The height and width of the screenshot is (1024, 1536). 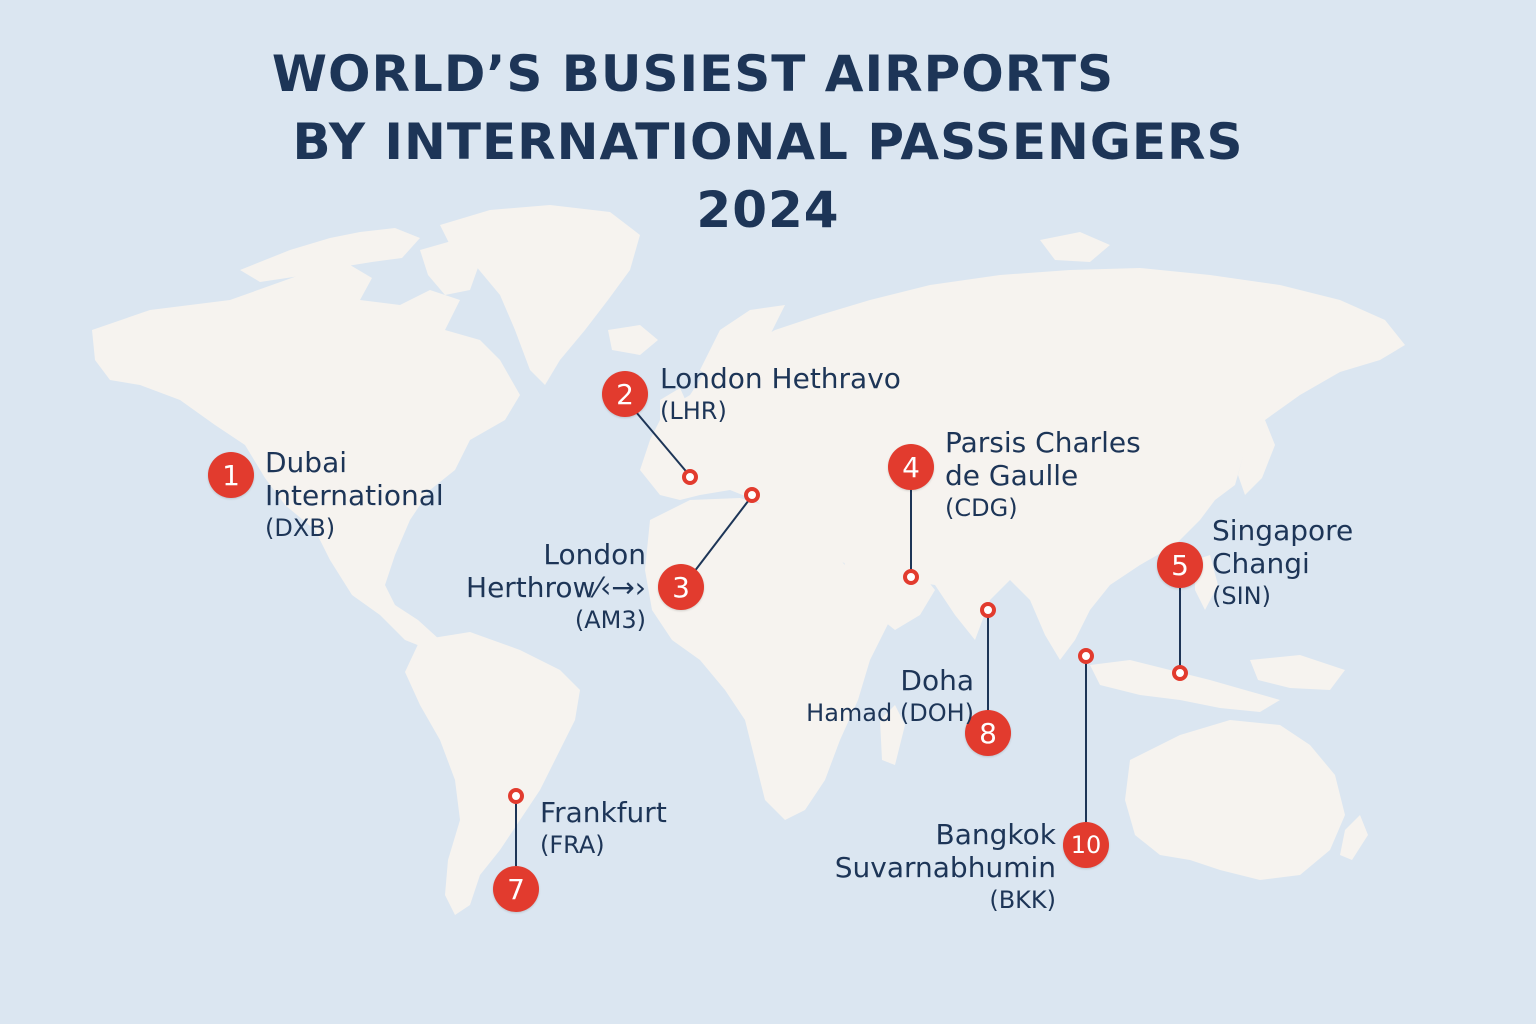 I want to click on airport-label-2: London Hethravo (LHR), so click(x=780, y=395).